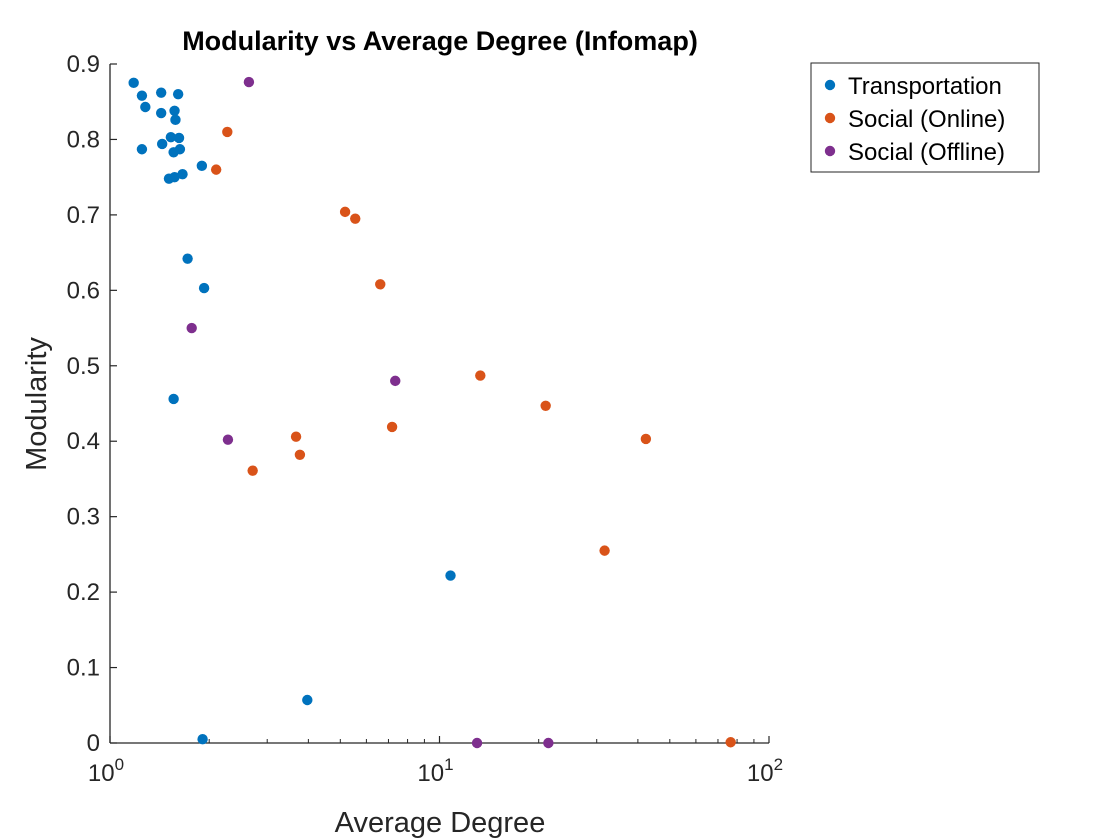 Image resolution: width=1120 pixels, height=840 pixels. What do you see at coordinates (925, 86) in the screenshot?
I see `legend-entry-label: Transportation` at bounding box center [925, 86].